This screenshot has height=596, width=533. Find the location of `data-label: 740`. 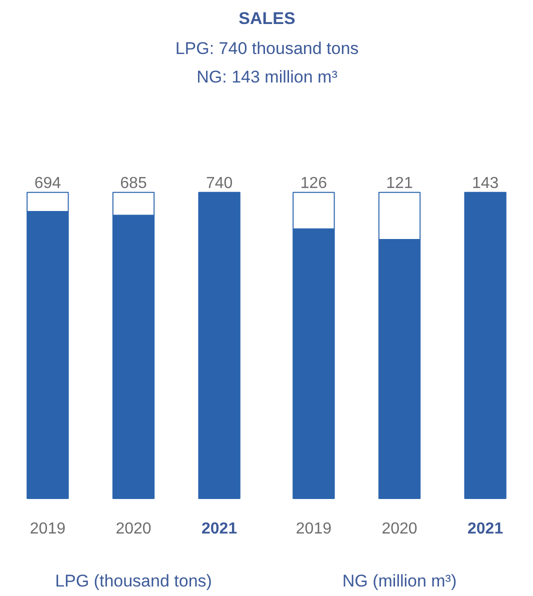

data-label: 740 is located at coordinates (219, 183).